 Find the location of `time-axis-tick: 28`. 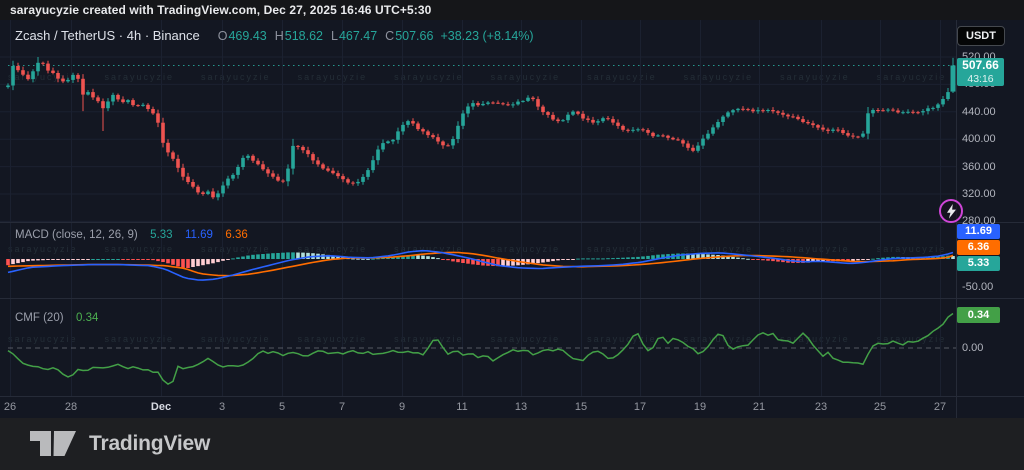

time-axis-tick: 28 is located at coordinates (71, 407).